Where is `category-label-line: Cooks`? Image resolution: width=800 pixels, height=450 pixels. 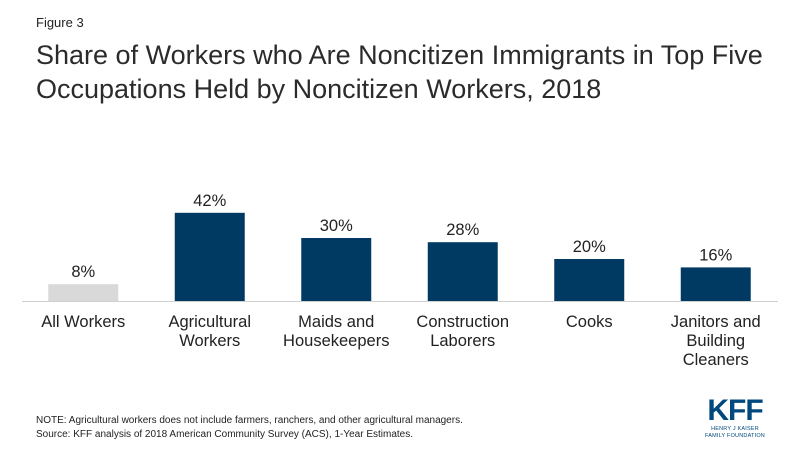
category-label-line: Cooks is located at coordinates (589, 322).